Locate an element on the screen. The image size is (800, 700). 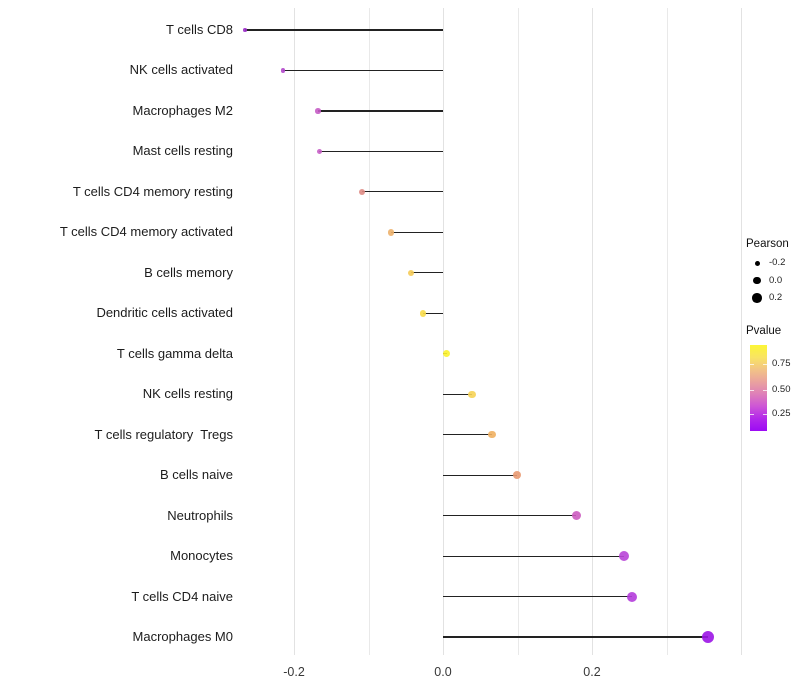
y-axis-label: B cells naive is located at coordinates (196, 475).